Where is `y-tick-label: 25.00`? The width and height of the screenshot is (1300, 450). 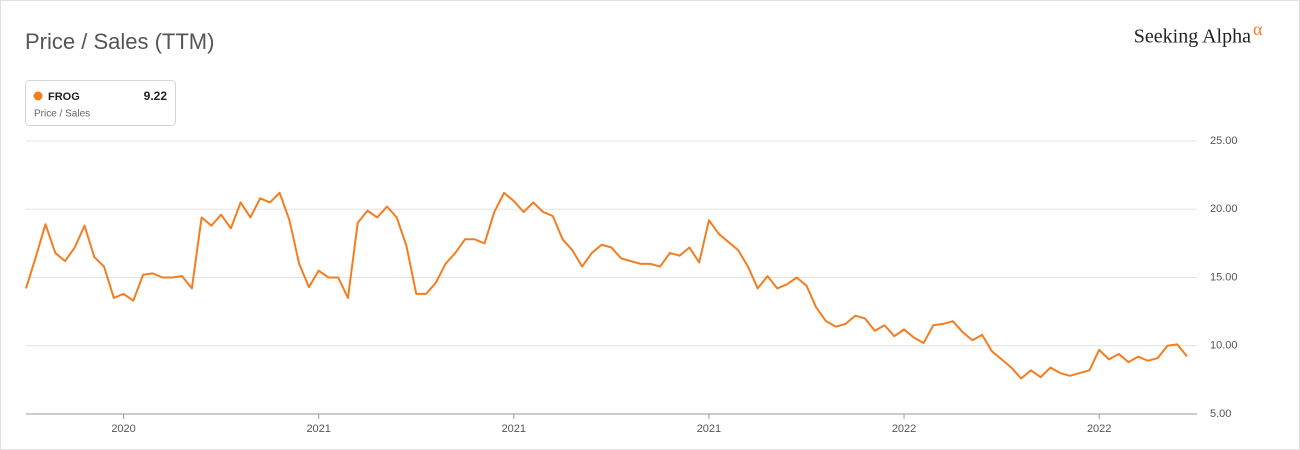
y-tick-label: 25.00 is located at coordinates (1224, 141).